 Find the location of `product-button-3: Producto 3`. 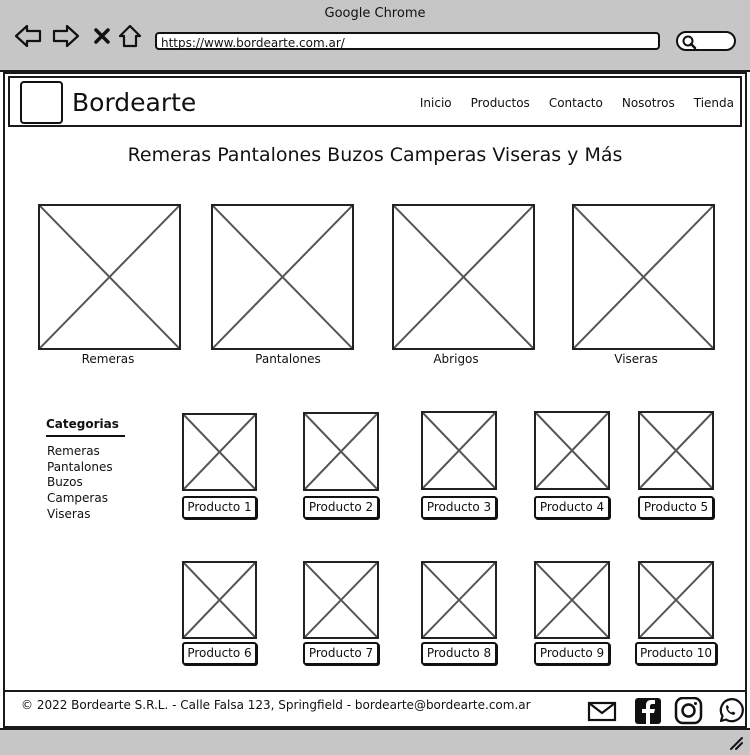

product-button-3: Producto 3 is located at coordinates (459, 507).